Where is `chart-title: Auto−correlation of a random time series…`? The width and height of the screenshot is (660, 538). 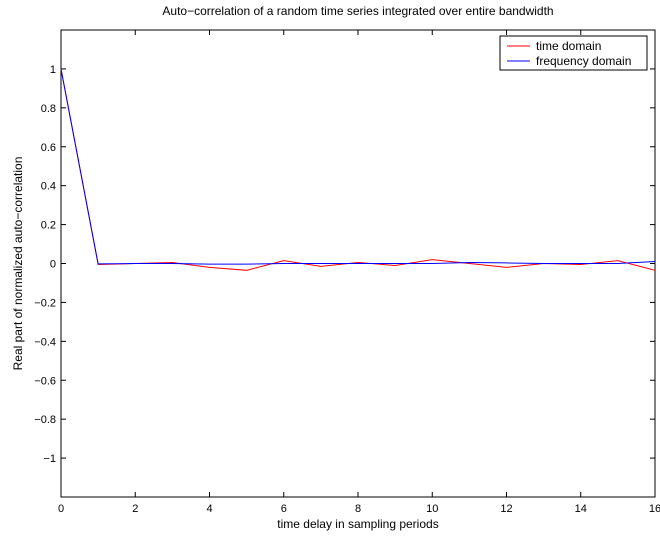
chart-title: Auto−correlation of a random time series… is located at coordinates (357, 11).